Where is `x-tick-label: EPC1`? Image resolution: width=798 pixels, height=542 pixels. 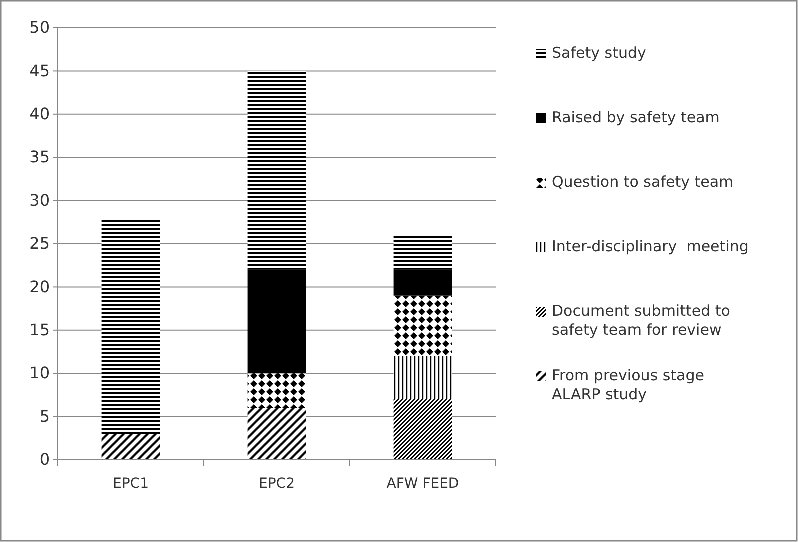 x-tick-label: EPC1 is located at coordinates (131, 484).